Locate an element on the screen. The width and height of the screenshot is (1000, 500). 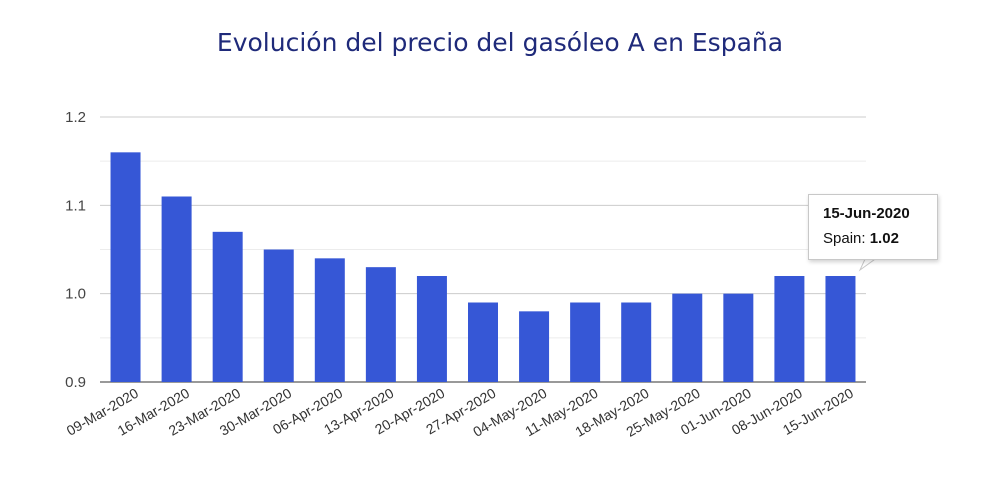
tooltip-row: Spain: 1.02 is located at coordinates (861, 238).